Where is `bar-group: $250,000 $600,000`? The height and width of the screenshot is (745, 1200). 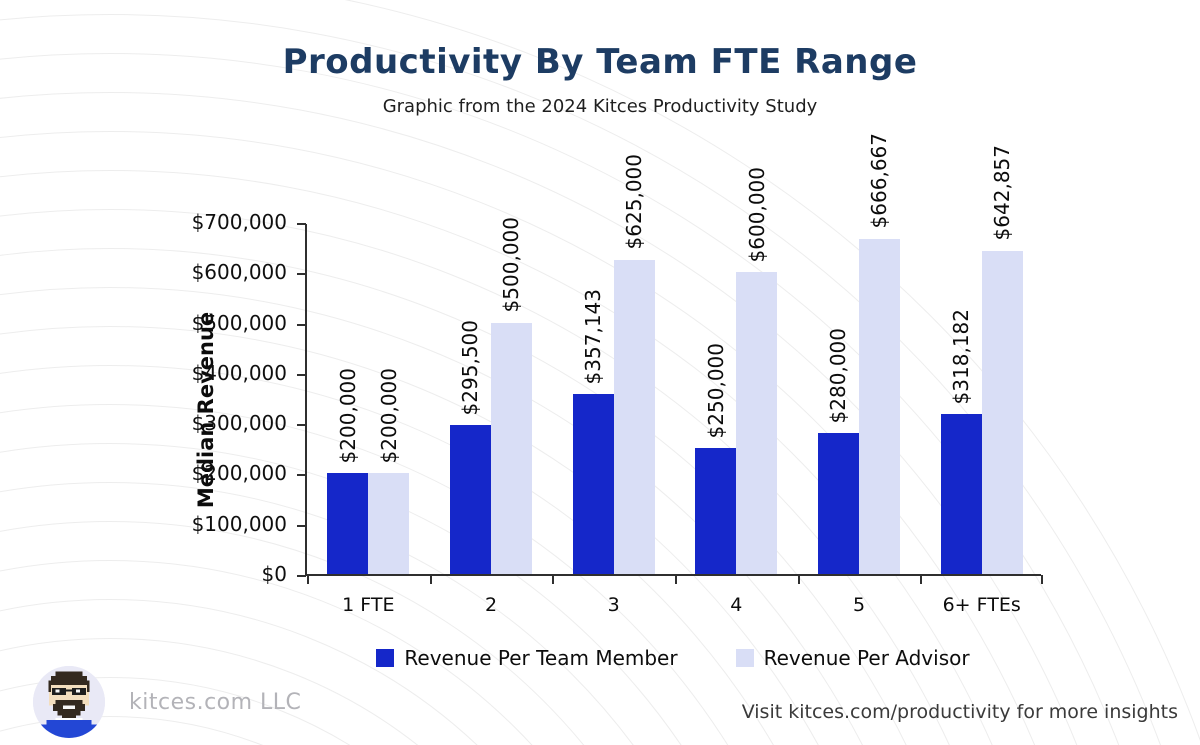 bar-group: $250,000 $600,000 is located at coordinates (736, 370).